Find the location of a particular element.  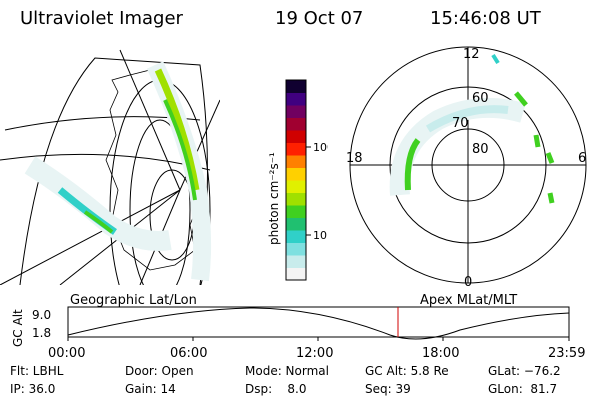

colorbar-tick-10: 10 is located at coordinates (320, 235).